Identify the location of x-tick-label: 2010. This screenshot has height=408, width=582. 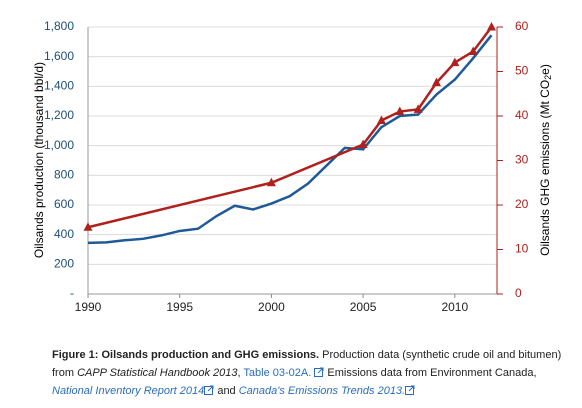
(454, 307).